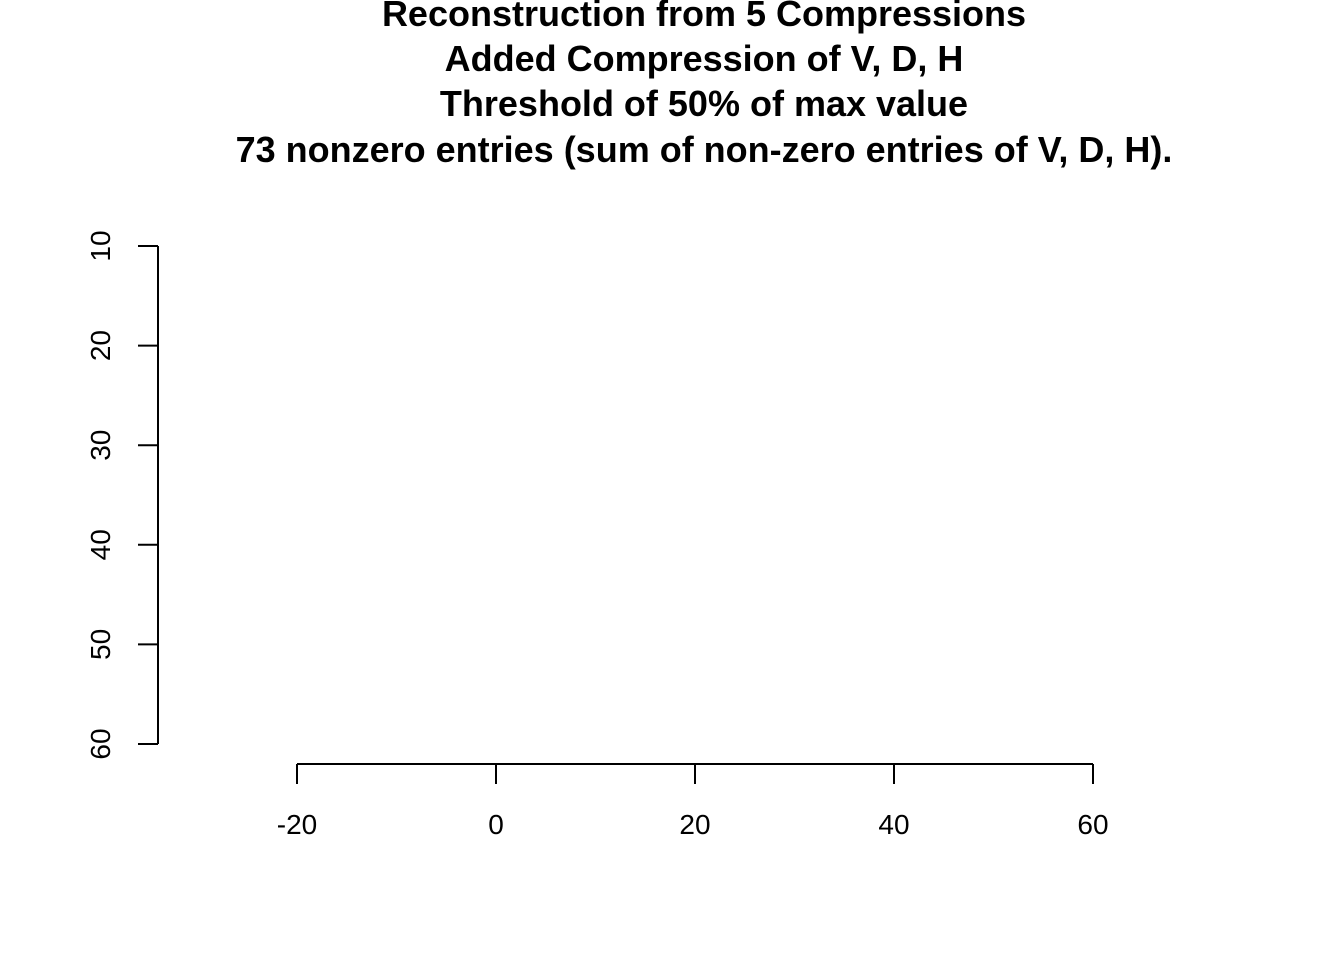 Image resolution: width=1344 pixels, height=960 pixels. What do you see at coordinates (100, 544) in the screenshot?
I see `y-tick-label: 40` at bounding box center [100, 544].